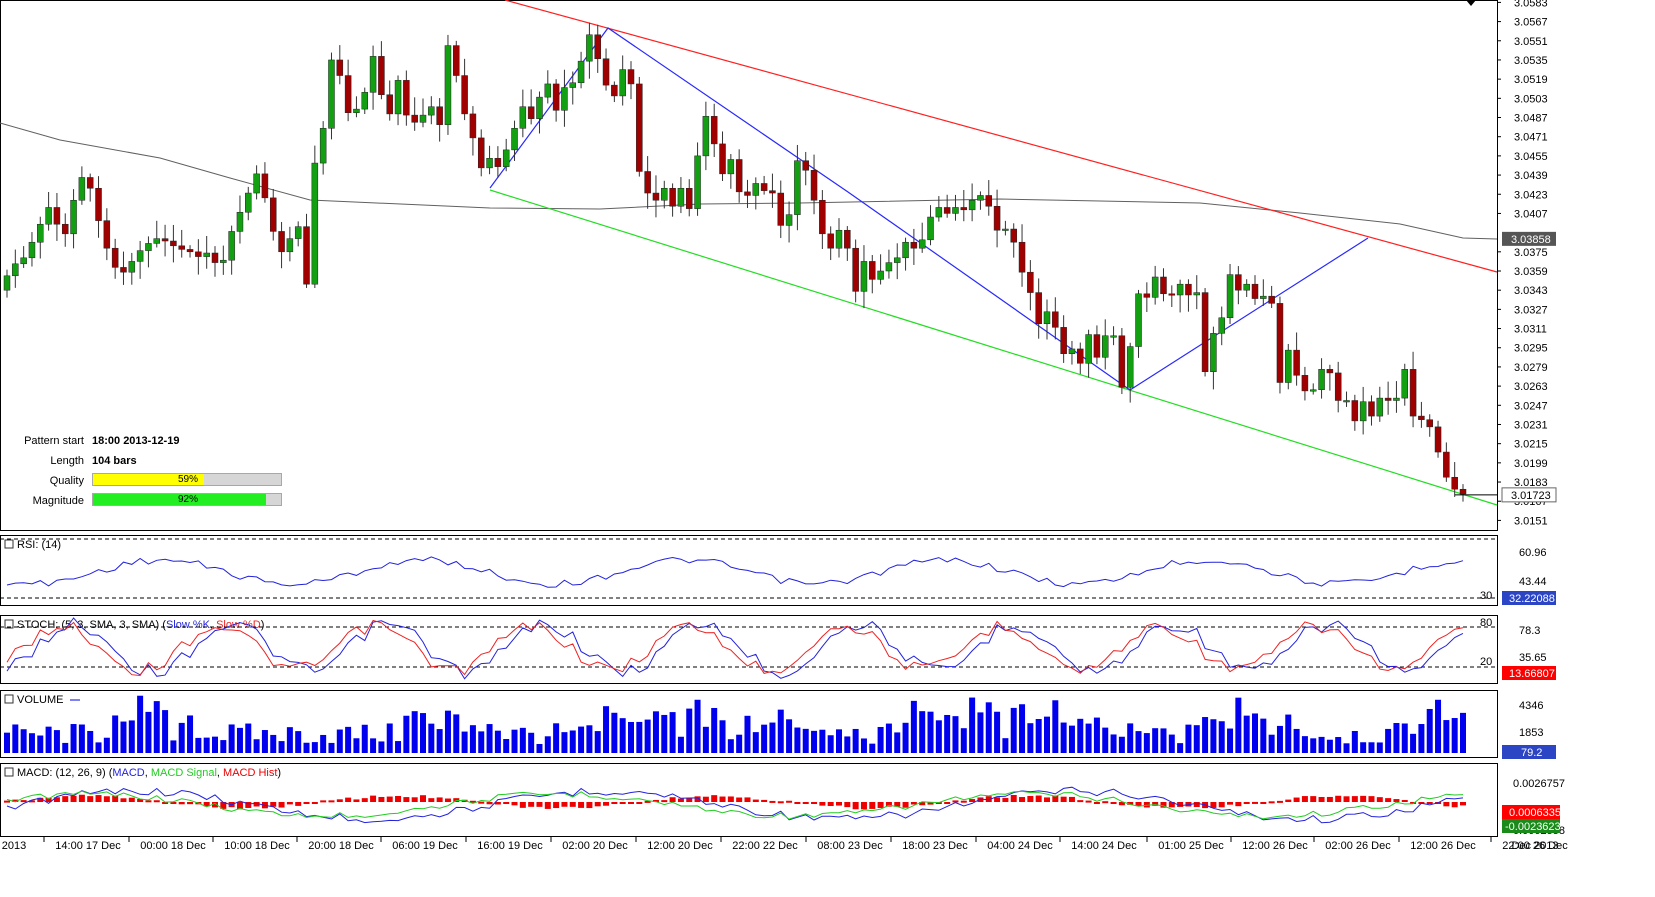 This screenshot has height=897, width=1655. Describe the element at coordinates (1531, 496) in the screenshot. I see `last-price-label: 3.01723` at that location.